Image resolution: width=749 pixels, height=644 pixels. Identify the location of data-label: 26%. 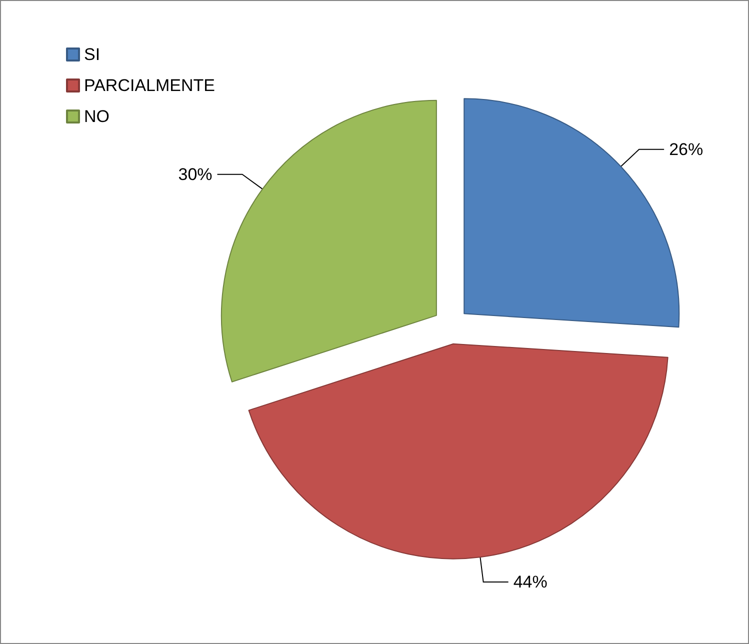
(686, 149).